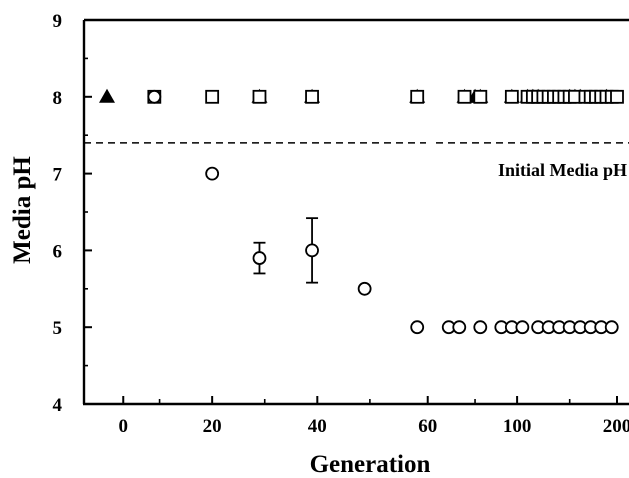 The image size is (629, 478). Describe the element at coordinates (58, 175) in the screenshot. I see `y-tick-label: 7` at that location.